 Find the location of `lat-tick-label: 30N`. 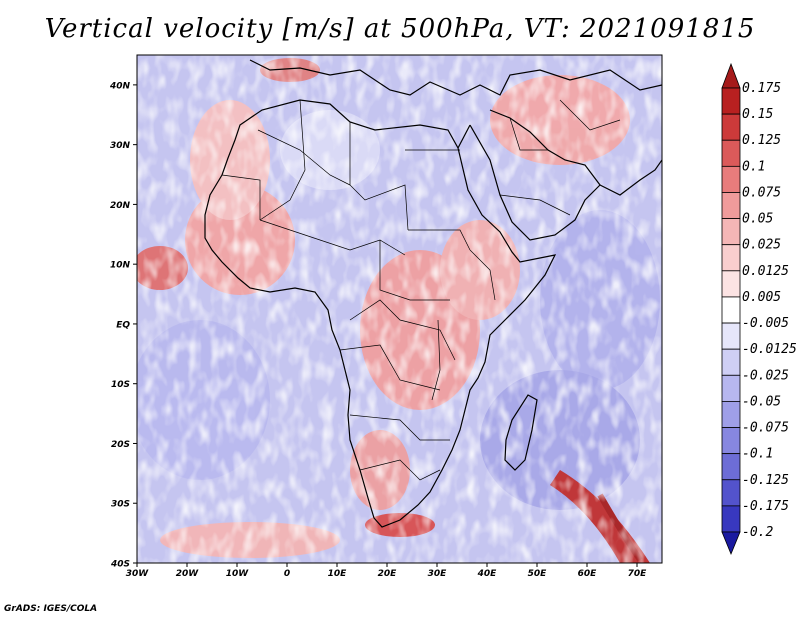

lat-tick-label: 30N is located at coordinates (120, 146).